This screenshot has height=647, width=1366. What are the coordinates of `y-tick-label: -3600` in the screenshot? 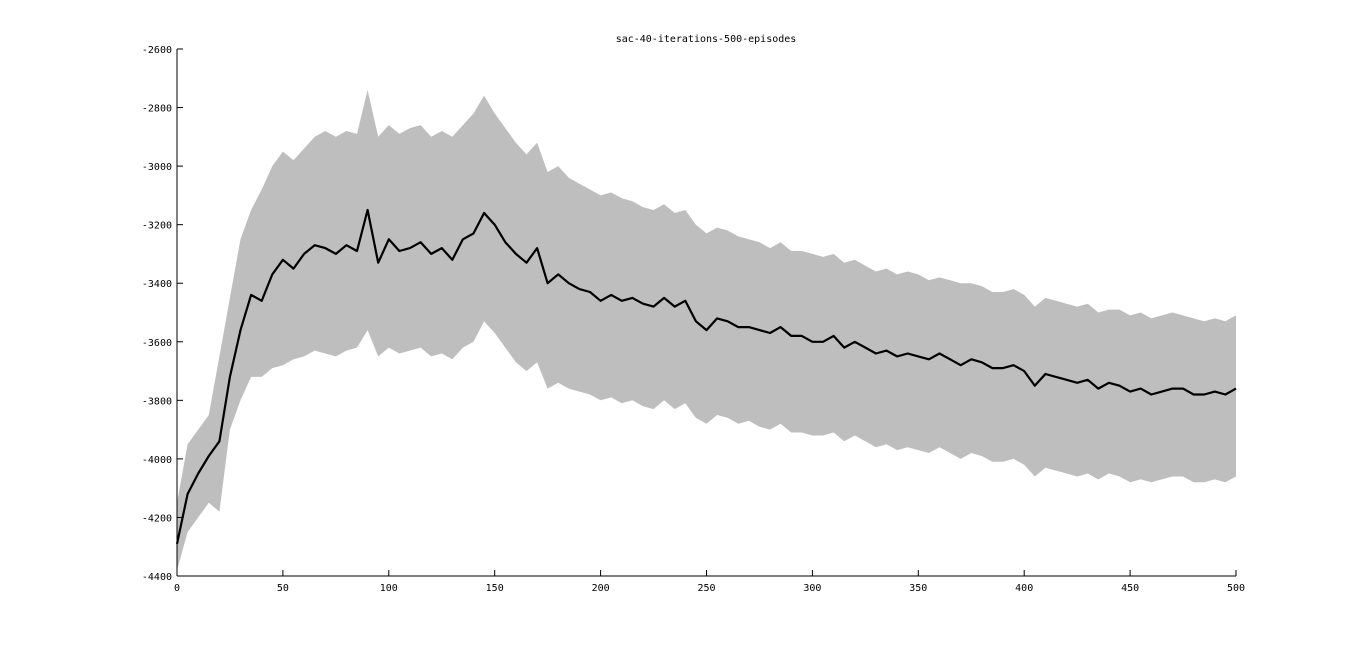 It's located at (157, 343).